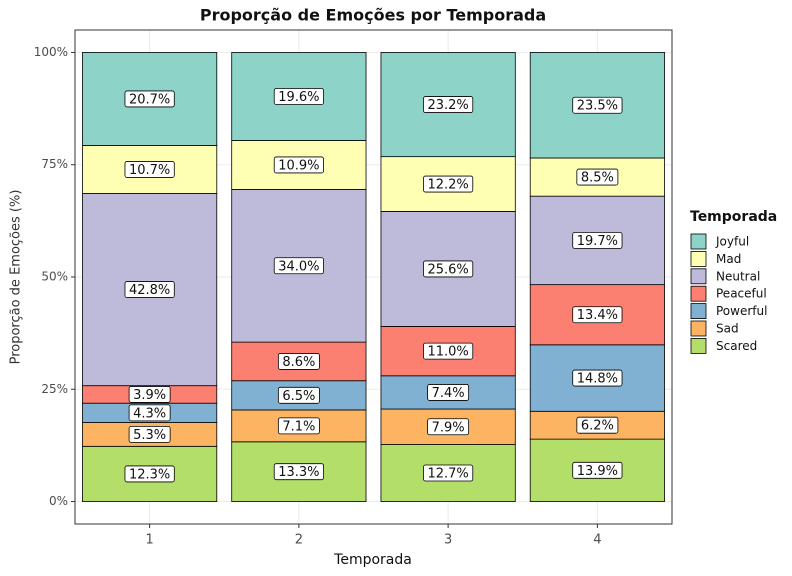  Describe the element at coordinates (16, 277) in the screenshot. I see `y-axis-label: Proporção de Emoções (%)` at that location.